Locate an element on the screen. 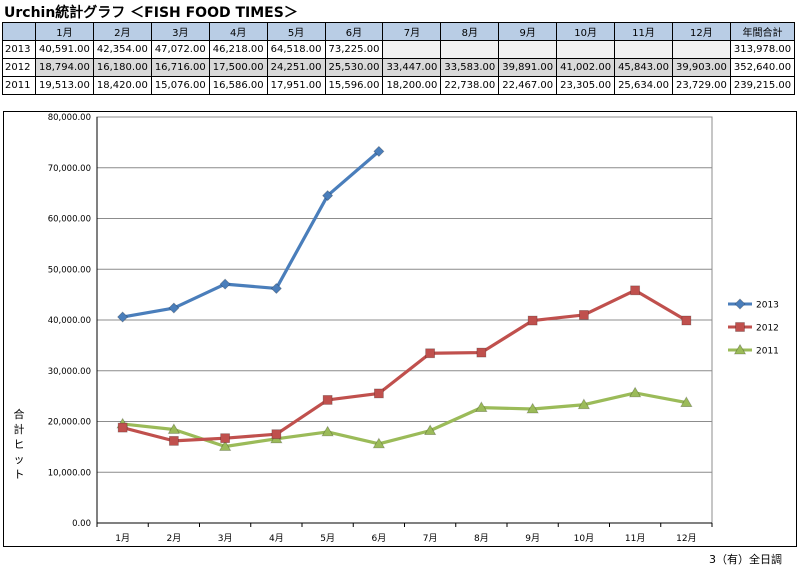 Image resolution: width=800 pixels, height=568 pixels. x-tick-label: 1月 is located at coordinates (122, 538).